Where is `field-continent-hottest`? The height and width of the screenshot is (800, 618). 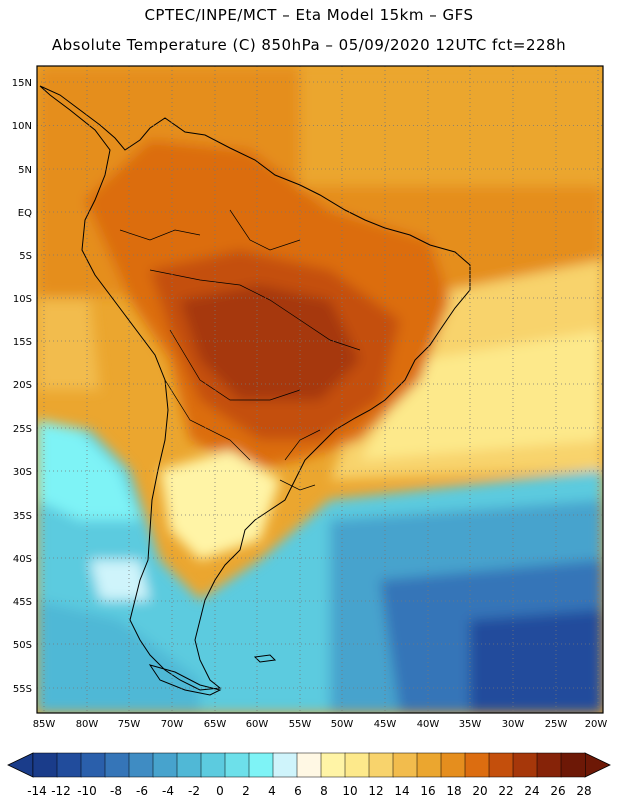
field-continent-hottest is located at coordinates (270, 342).